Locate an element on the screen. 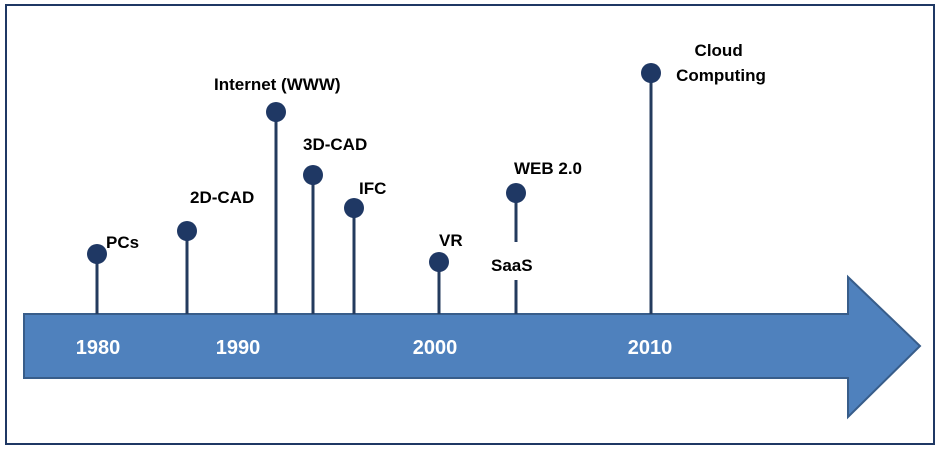 This screenshot has width=944, height=453. event-label-2d-cad: 2D-CAD is located at coordinates (222, 197).